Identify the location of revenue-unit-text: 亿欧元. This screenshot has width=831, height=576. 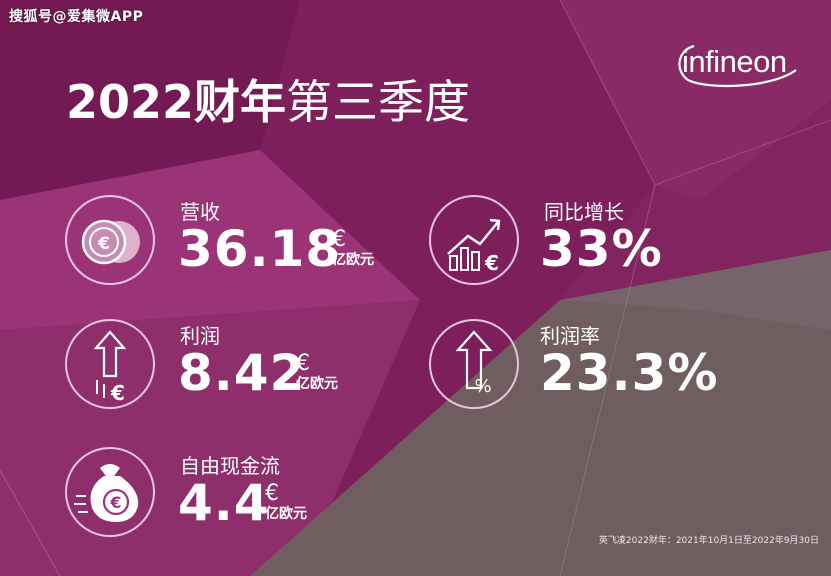
(353, 260).